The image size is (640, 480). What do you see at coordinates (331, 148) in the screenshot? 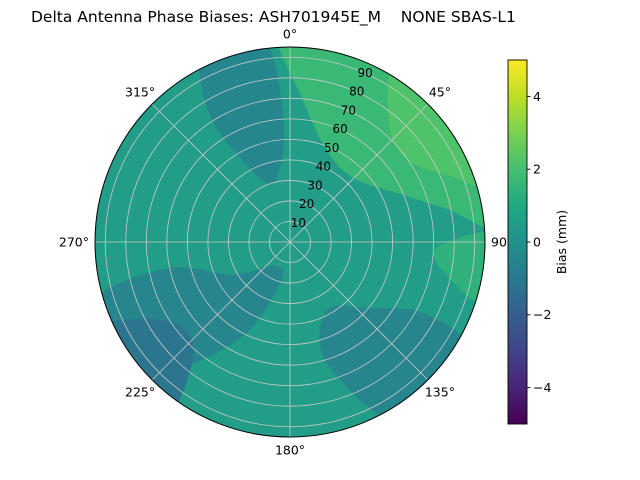
I see `radial-tick-label: 50` at bounding box center [331, 148].